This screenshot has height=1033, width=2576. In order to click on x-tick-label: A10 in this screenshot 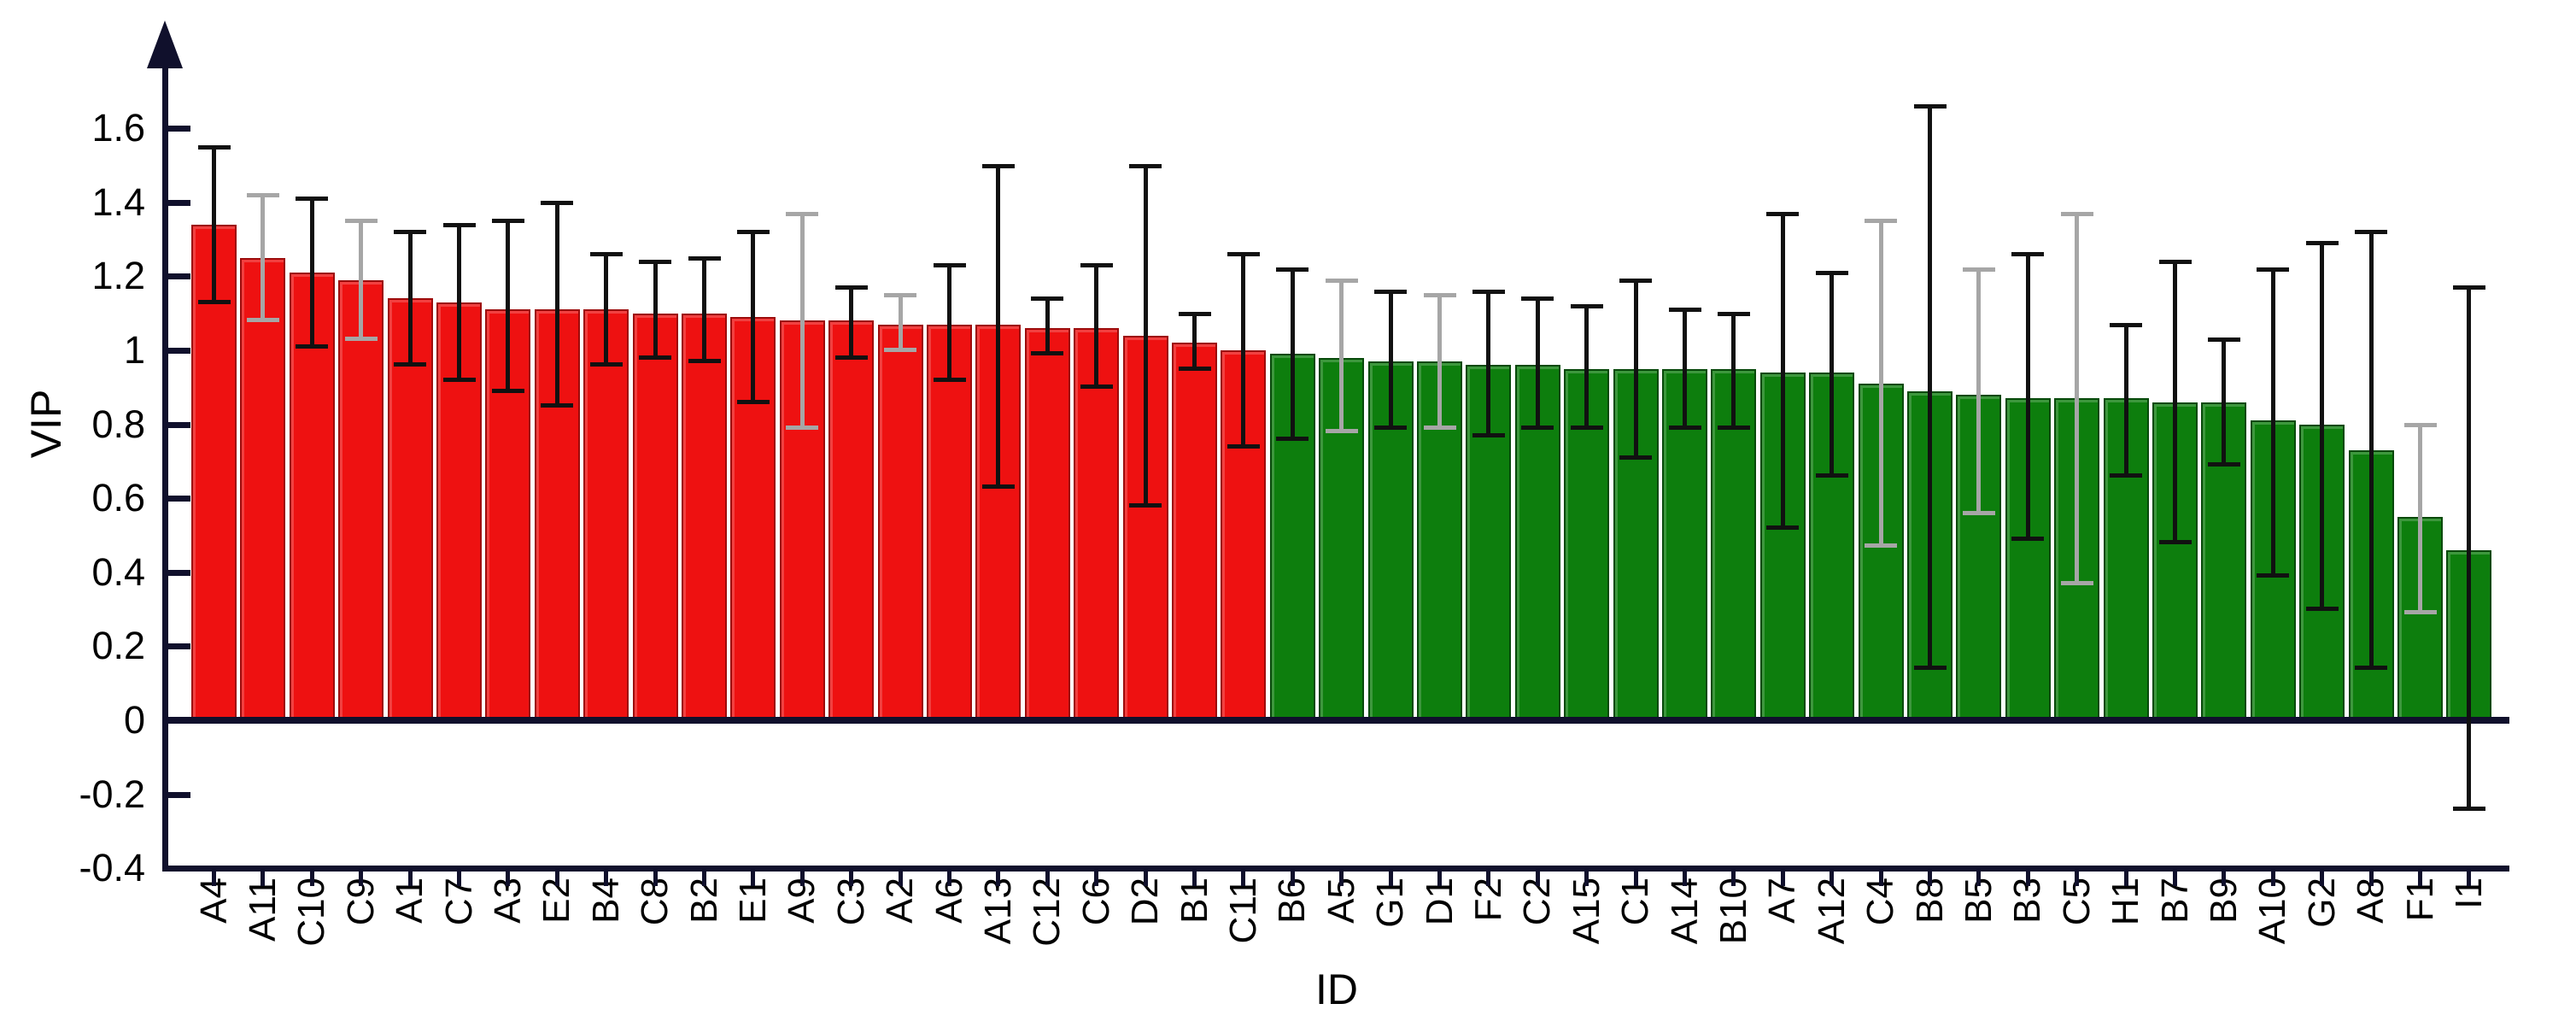, I will do `click(2272, 911)`.